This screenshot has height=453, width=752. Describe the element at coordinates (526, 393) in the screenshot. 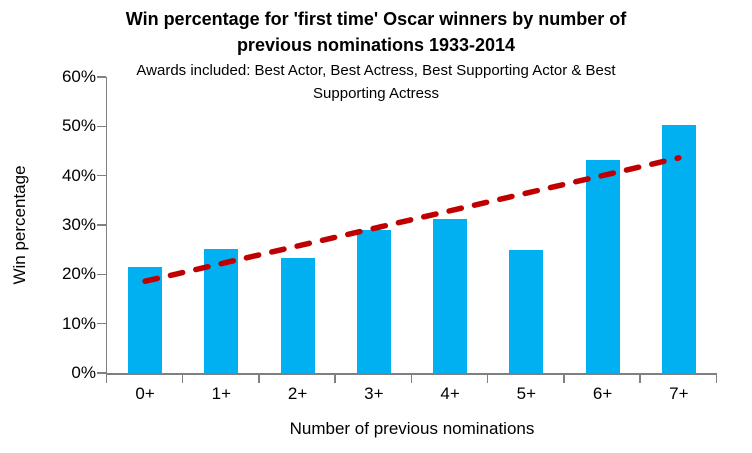

I see `x-tick-label: 5+` at that location.